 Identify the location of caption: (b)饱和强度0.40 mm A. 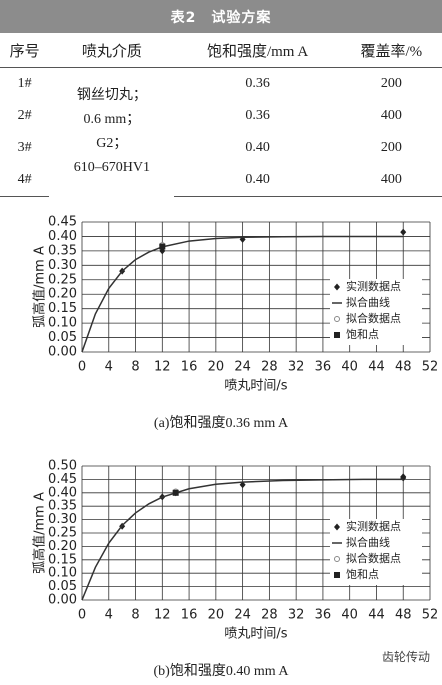
(222, 671).